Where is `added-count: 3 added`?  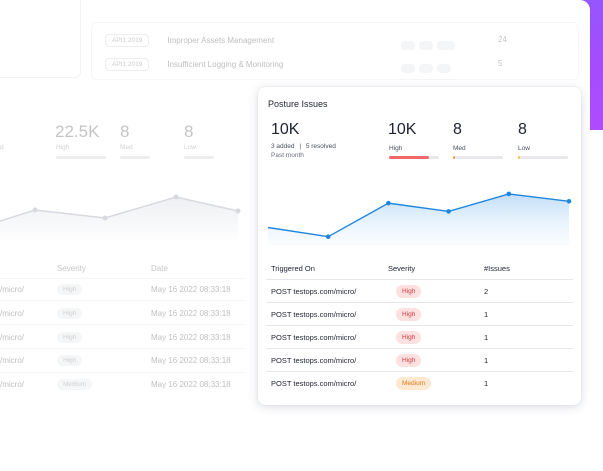
added-count: 3 added is located at coordinates (283, 146).